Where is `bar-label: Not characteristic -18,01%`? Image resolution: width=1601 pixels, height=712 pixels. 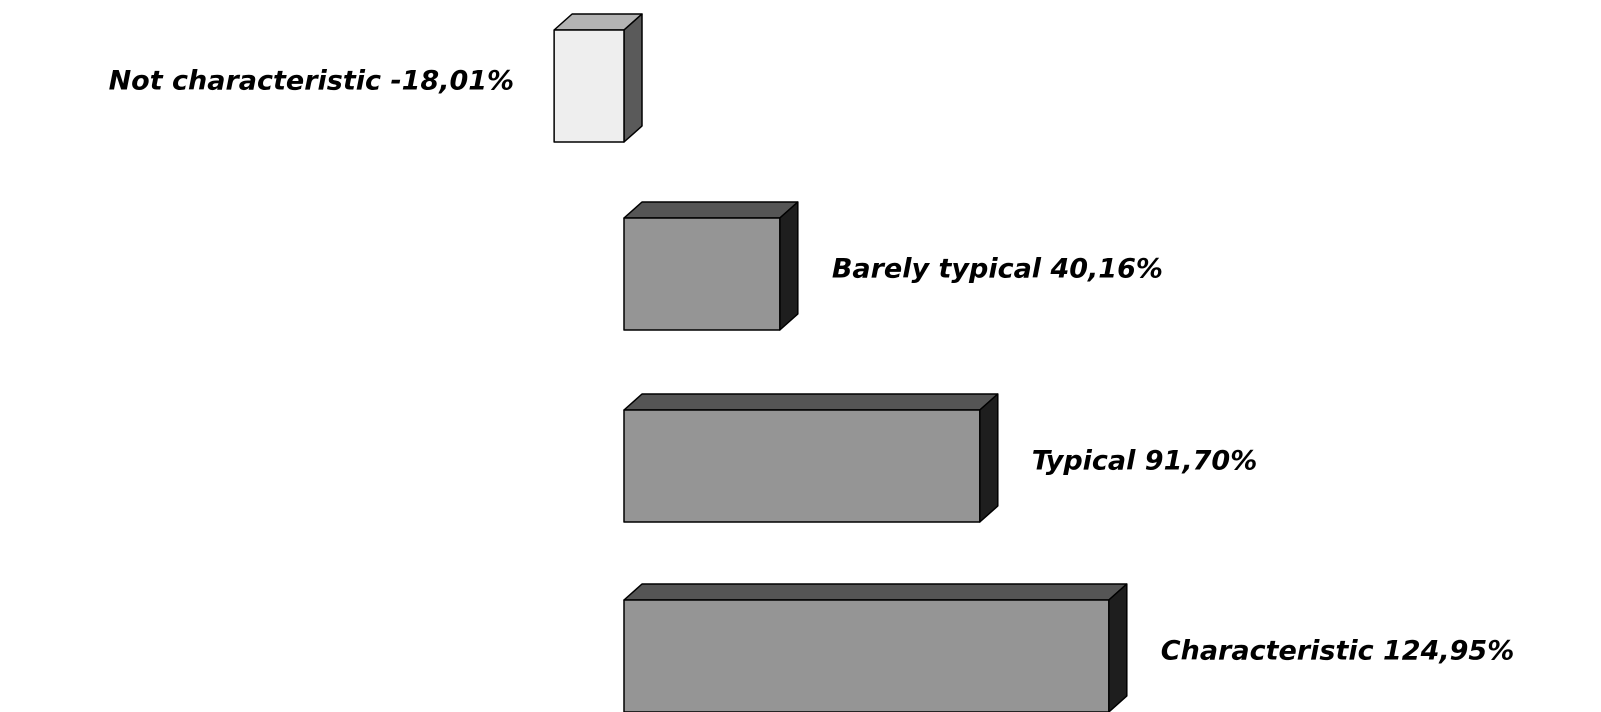
bar-label: Not characteristic -18,01% is located at coordinates (312, 81).